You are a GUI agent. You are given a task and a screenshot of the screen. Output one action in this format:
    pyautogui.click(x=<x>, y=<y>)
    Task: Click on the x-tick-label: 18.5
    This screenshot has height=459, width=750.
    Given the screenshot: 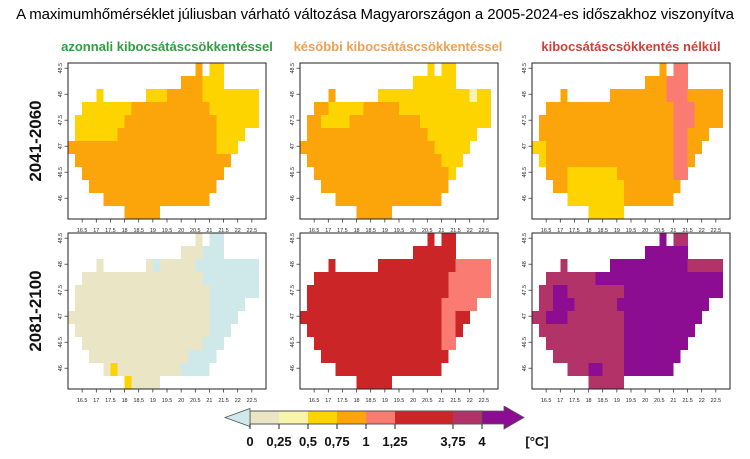 What is the action you would take?
    pyautogui.click(x=138, y=231)
    